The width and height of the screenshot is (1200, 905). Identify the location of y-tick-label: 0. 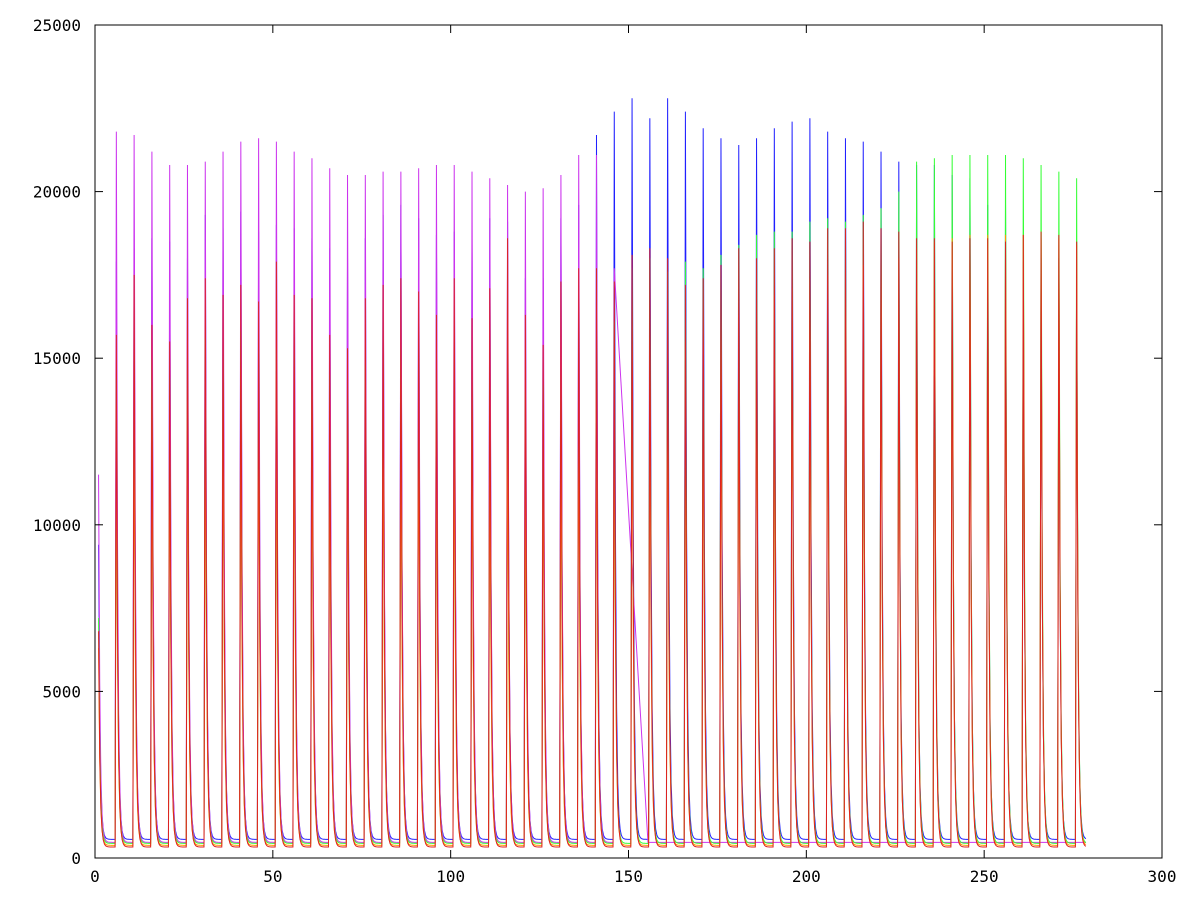
(76, 858).